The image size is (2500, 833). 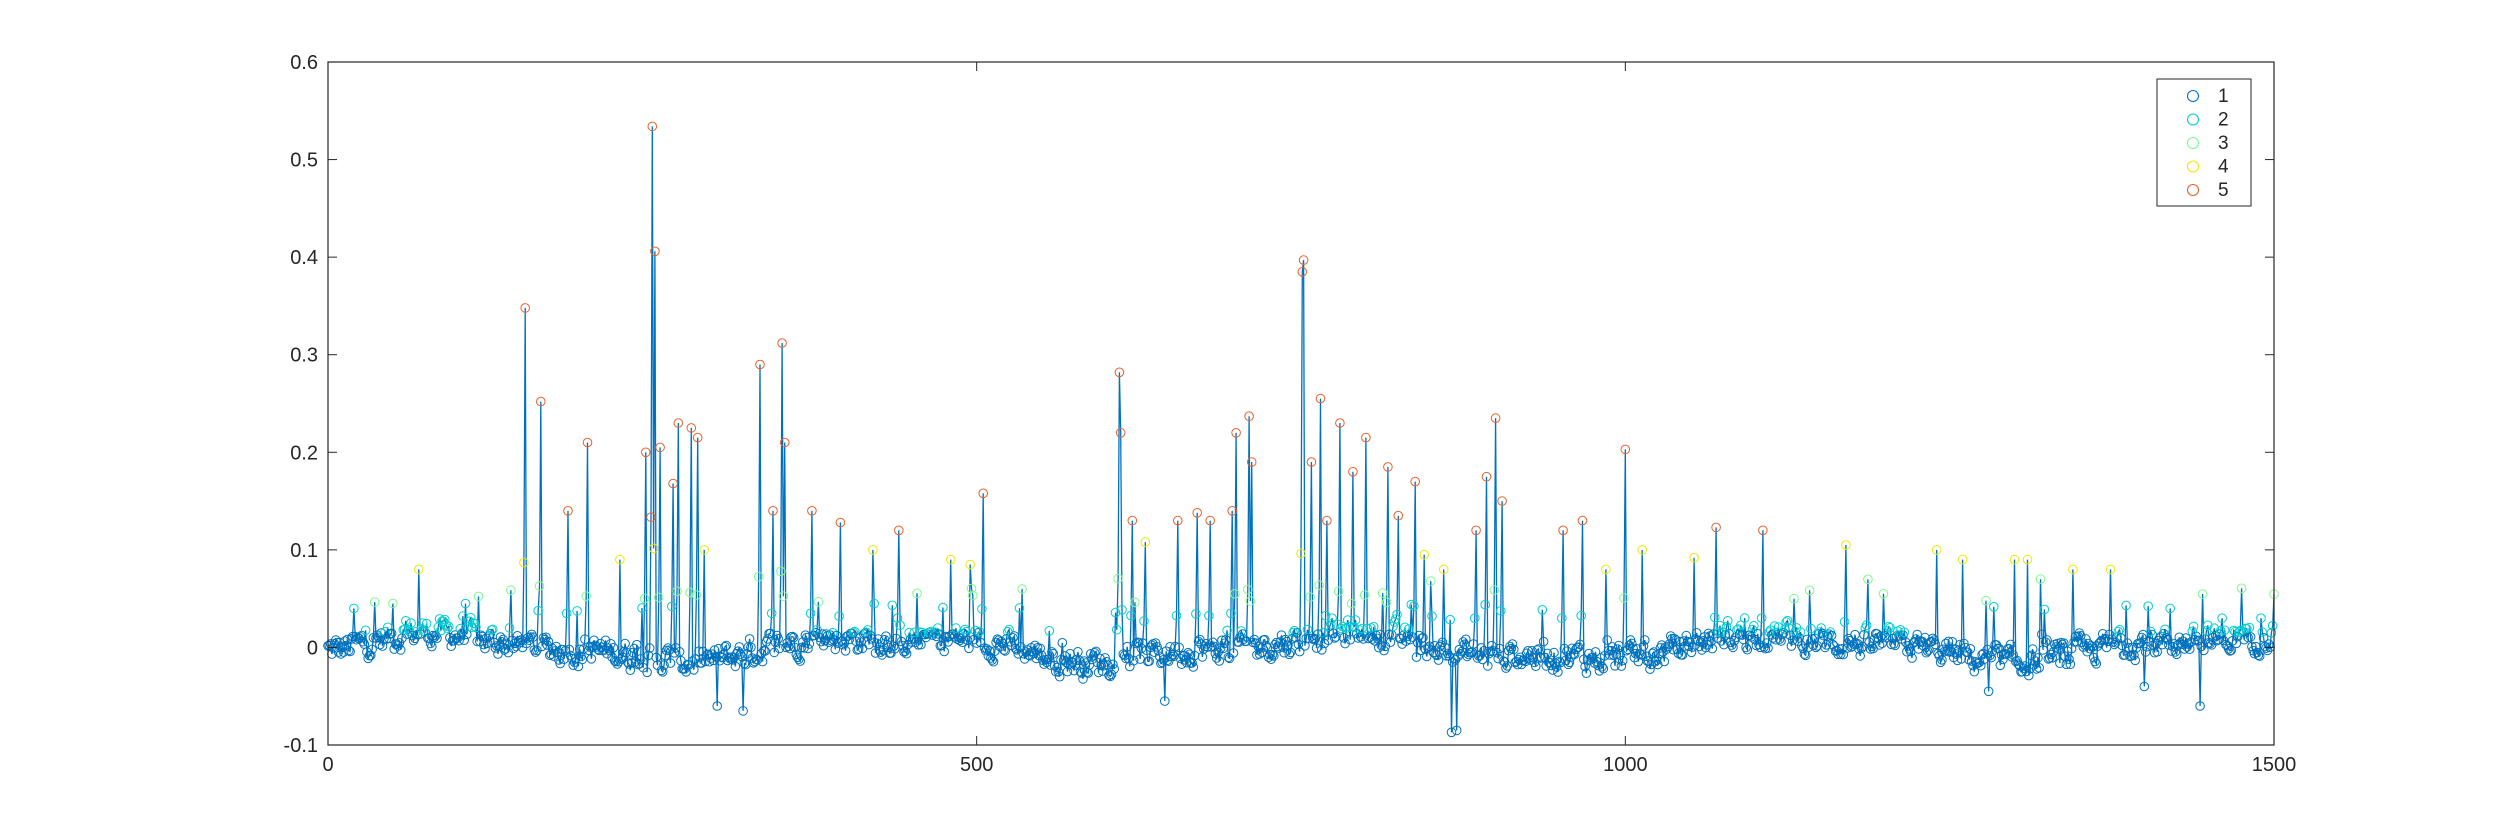 What do you see at coordinates (304, 63) in the screenshot?
I see `y-tick-label: 0.6` at bounding box center [304, 63].